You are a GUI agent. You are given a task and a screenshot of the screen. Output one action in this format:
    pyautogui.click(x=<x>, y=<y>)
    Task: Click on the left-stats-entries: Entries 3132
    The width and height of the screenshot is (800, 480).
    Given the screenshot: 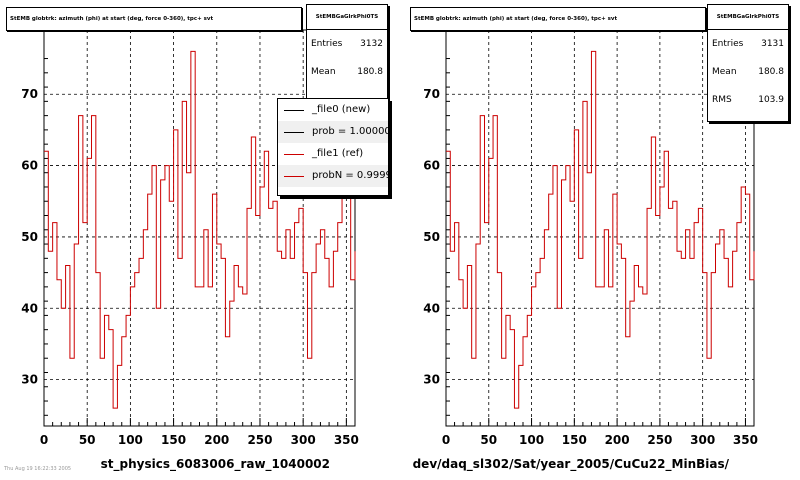 What is the action you would take?
    pyautogui.click(x=347, y=44)
    